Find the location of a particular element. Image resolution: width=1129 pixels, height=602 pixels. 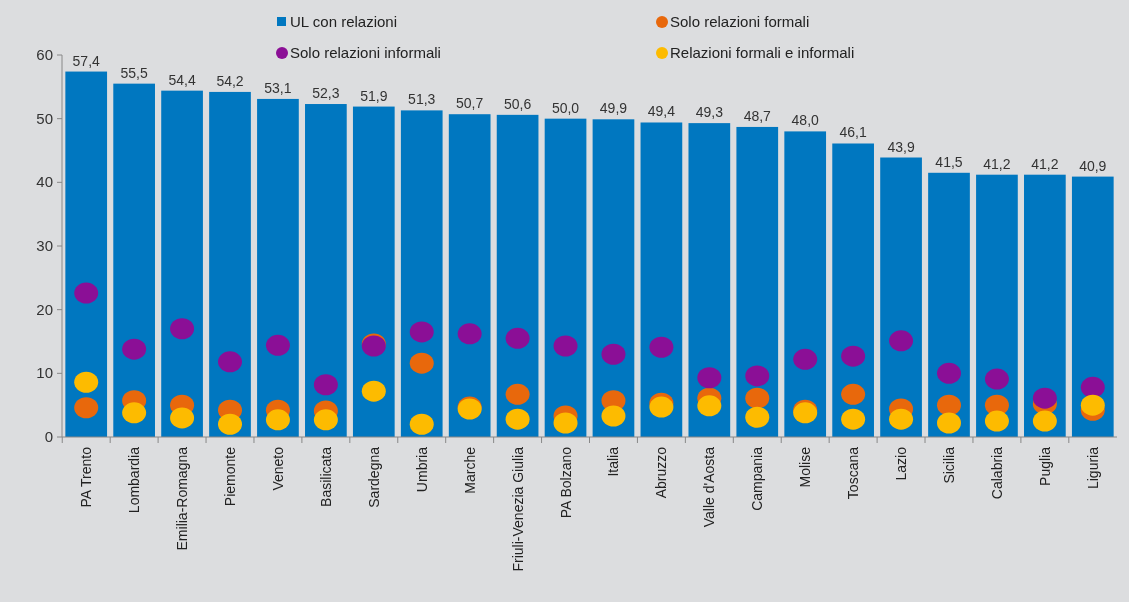

legend-label: Solo relazioni formali is located at coordinates (740, 21).